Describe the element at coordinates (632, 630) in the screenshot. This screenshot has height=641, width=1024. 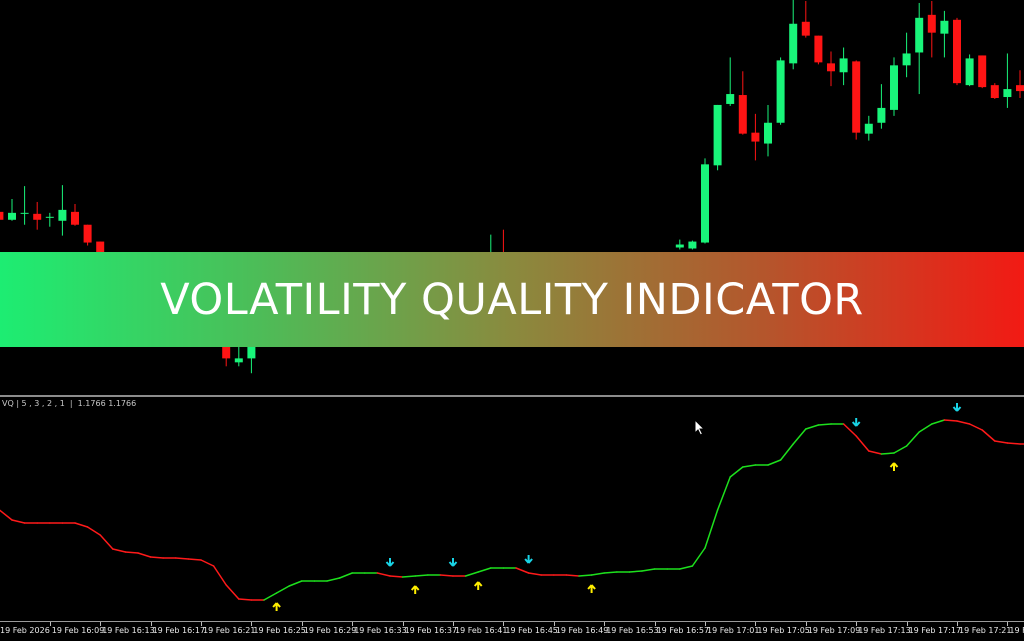
I see `time-label: 19 Feb 16:53` at that location.